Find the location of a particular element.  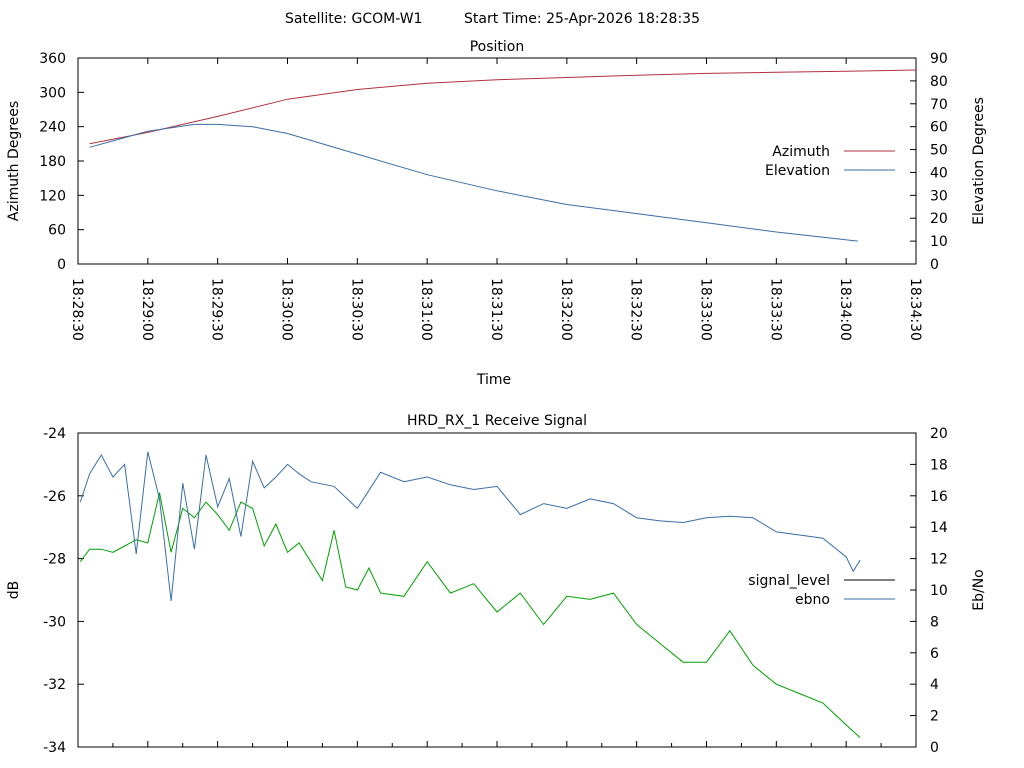

position-x-tick-label: 18:29:00 is located at coordinates (147, 309).